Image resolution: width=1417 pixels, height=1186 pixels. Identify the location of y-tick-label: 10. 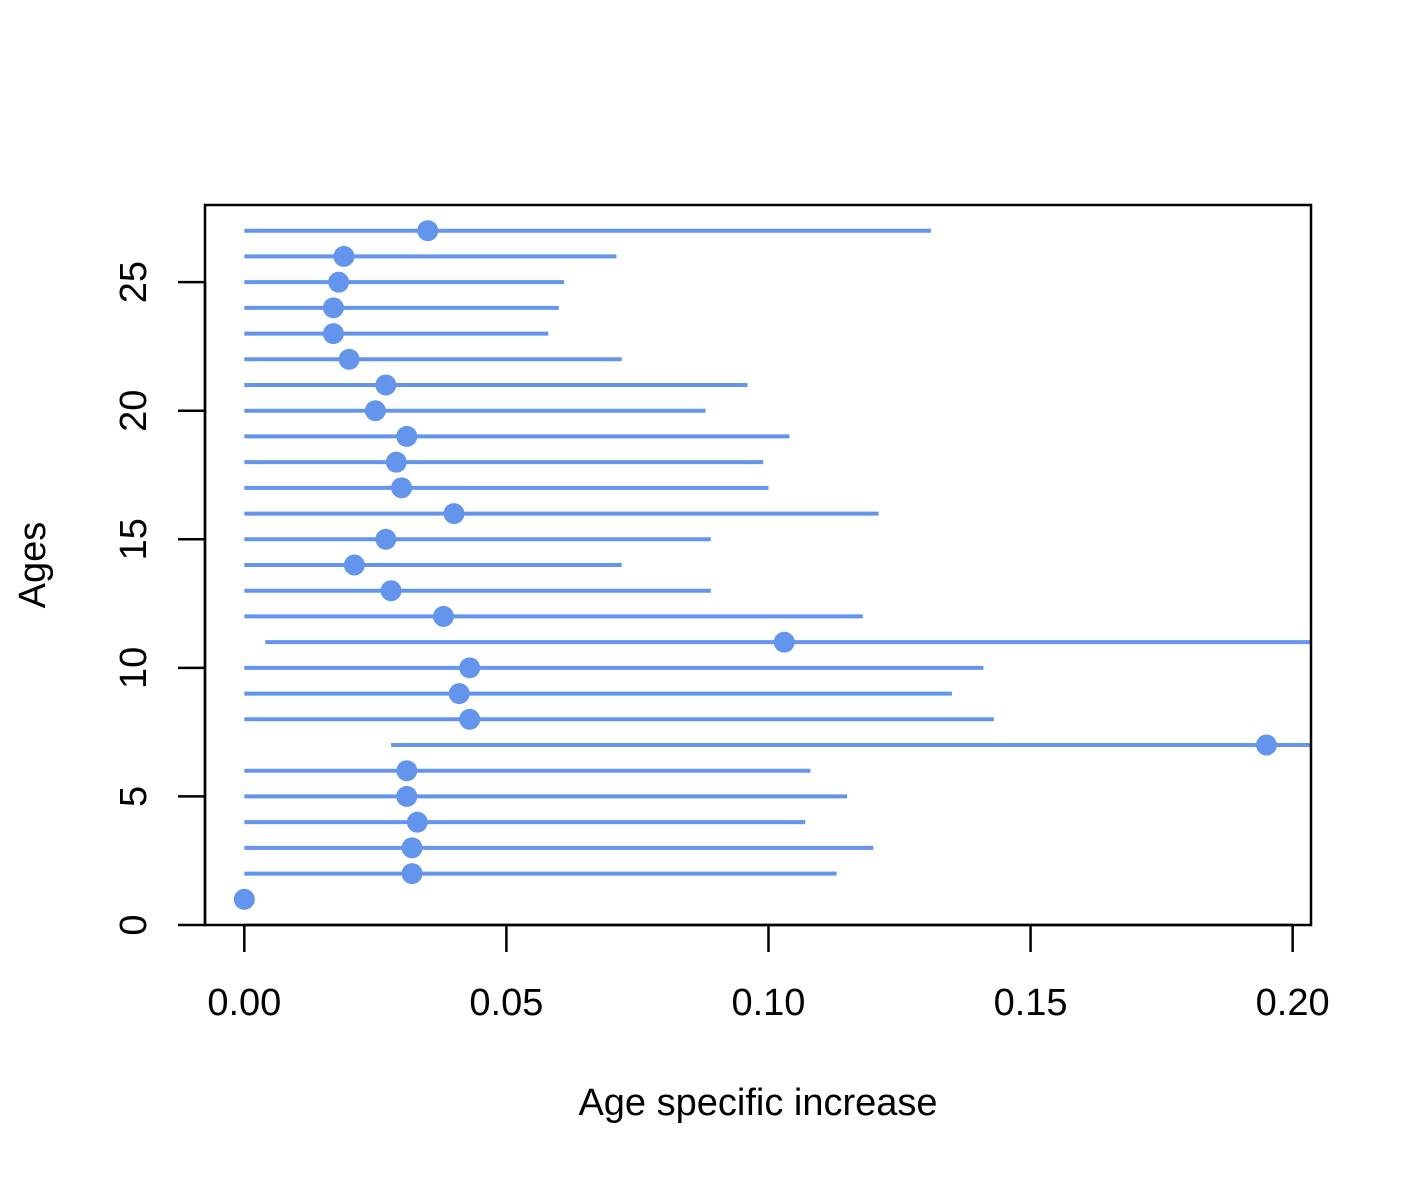
(134, 668).